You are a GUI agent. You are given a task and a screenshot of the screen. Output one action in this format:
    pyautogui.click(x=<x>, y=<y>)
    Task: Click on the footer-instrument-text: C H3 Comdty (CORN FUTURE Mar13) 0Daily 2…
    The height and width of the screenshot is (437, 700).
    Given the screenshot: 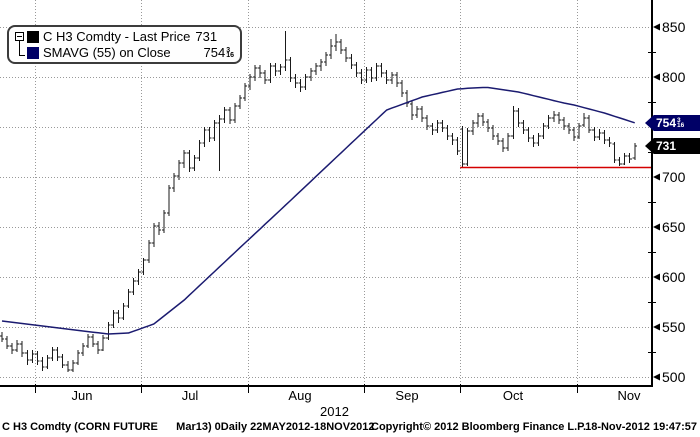 What is the action you would take?
    pyautogui.click(x=188, y=427)
    